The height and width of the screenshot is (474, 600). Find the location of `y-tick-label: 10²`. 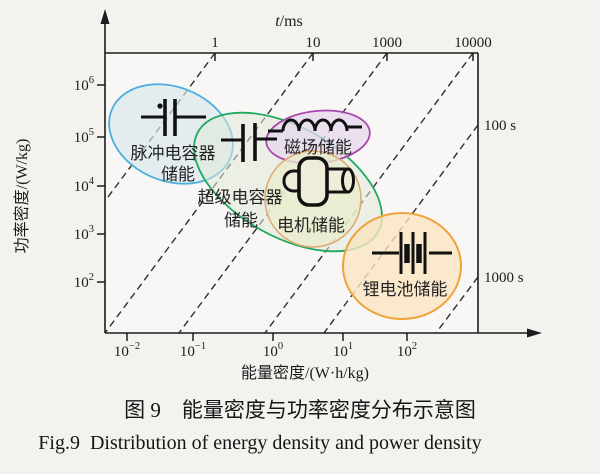

y-tick-label: 10² is located at coordinates (84, 281).